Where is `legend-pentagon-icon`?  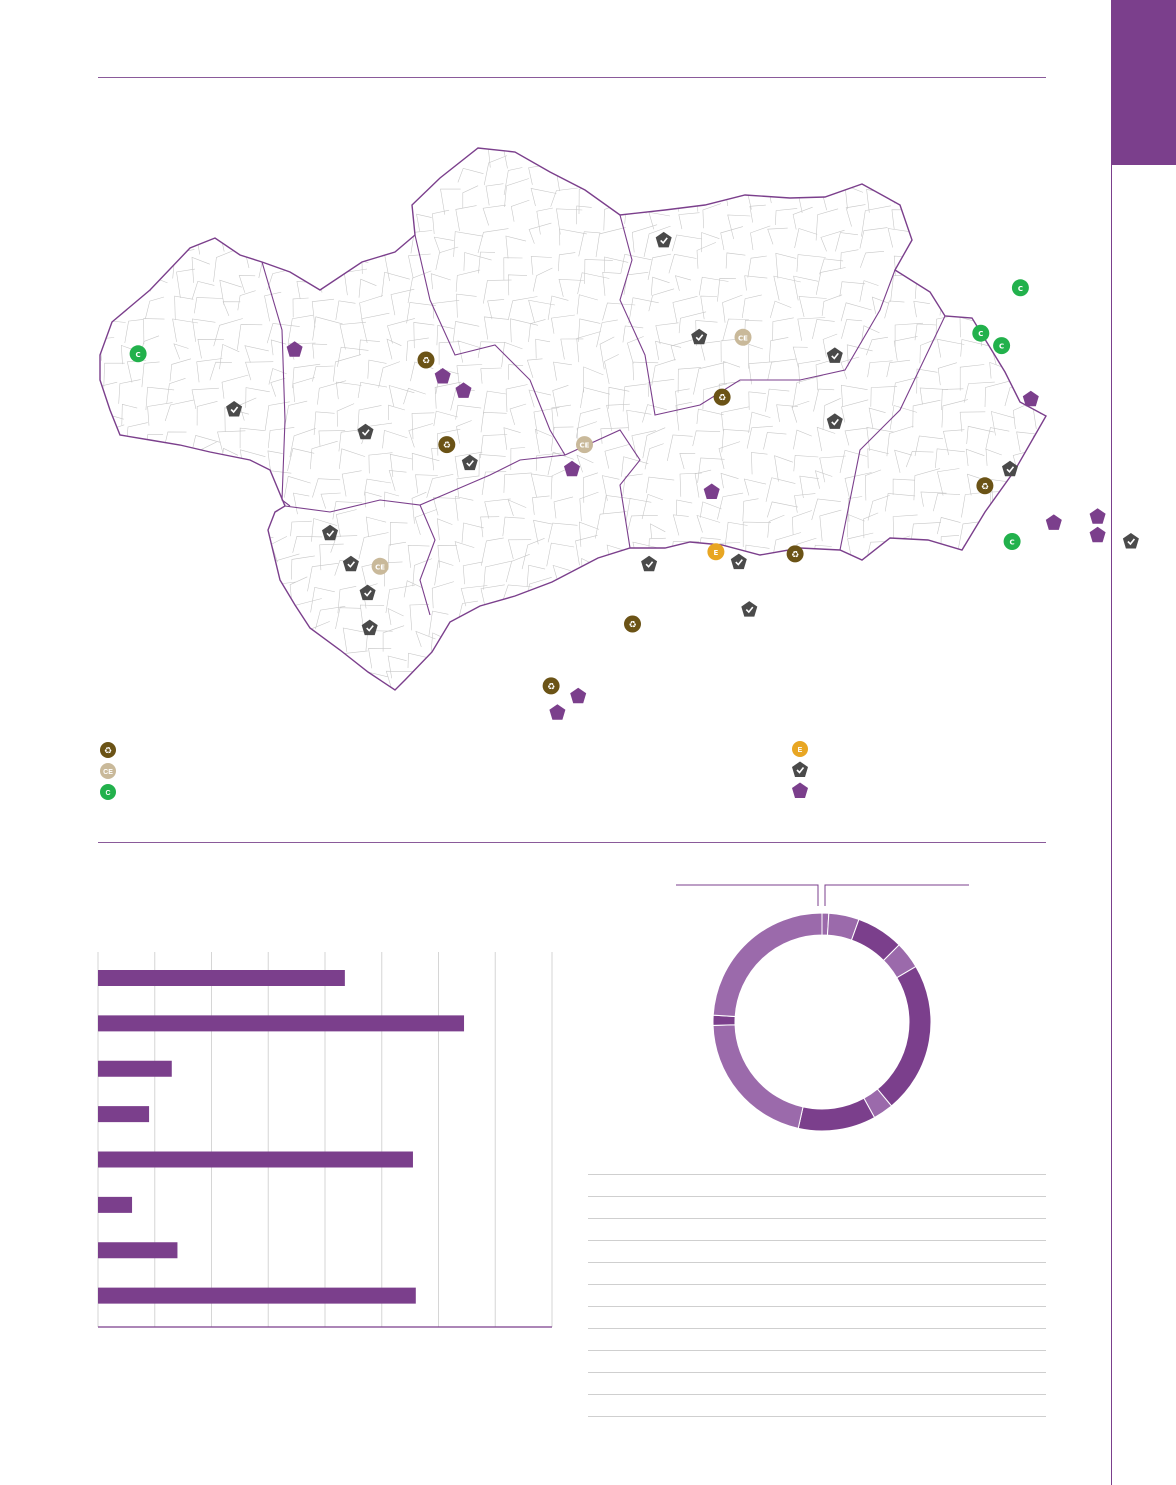
legend-pentagon-icon is located at coordinates (800, 790).